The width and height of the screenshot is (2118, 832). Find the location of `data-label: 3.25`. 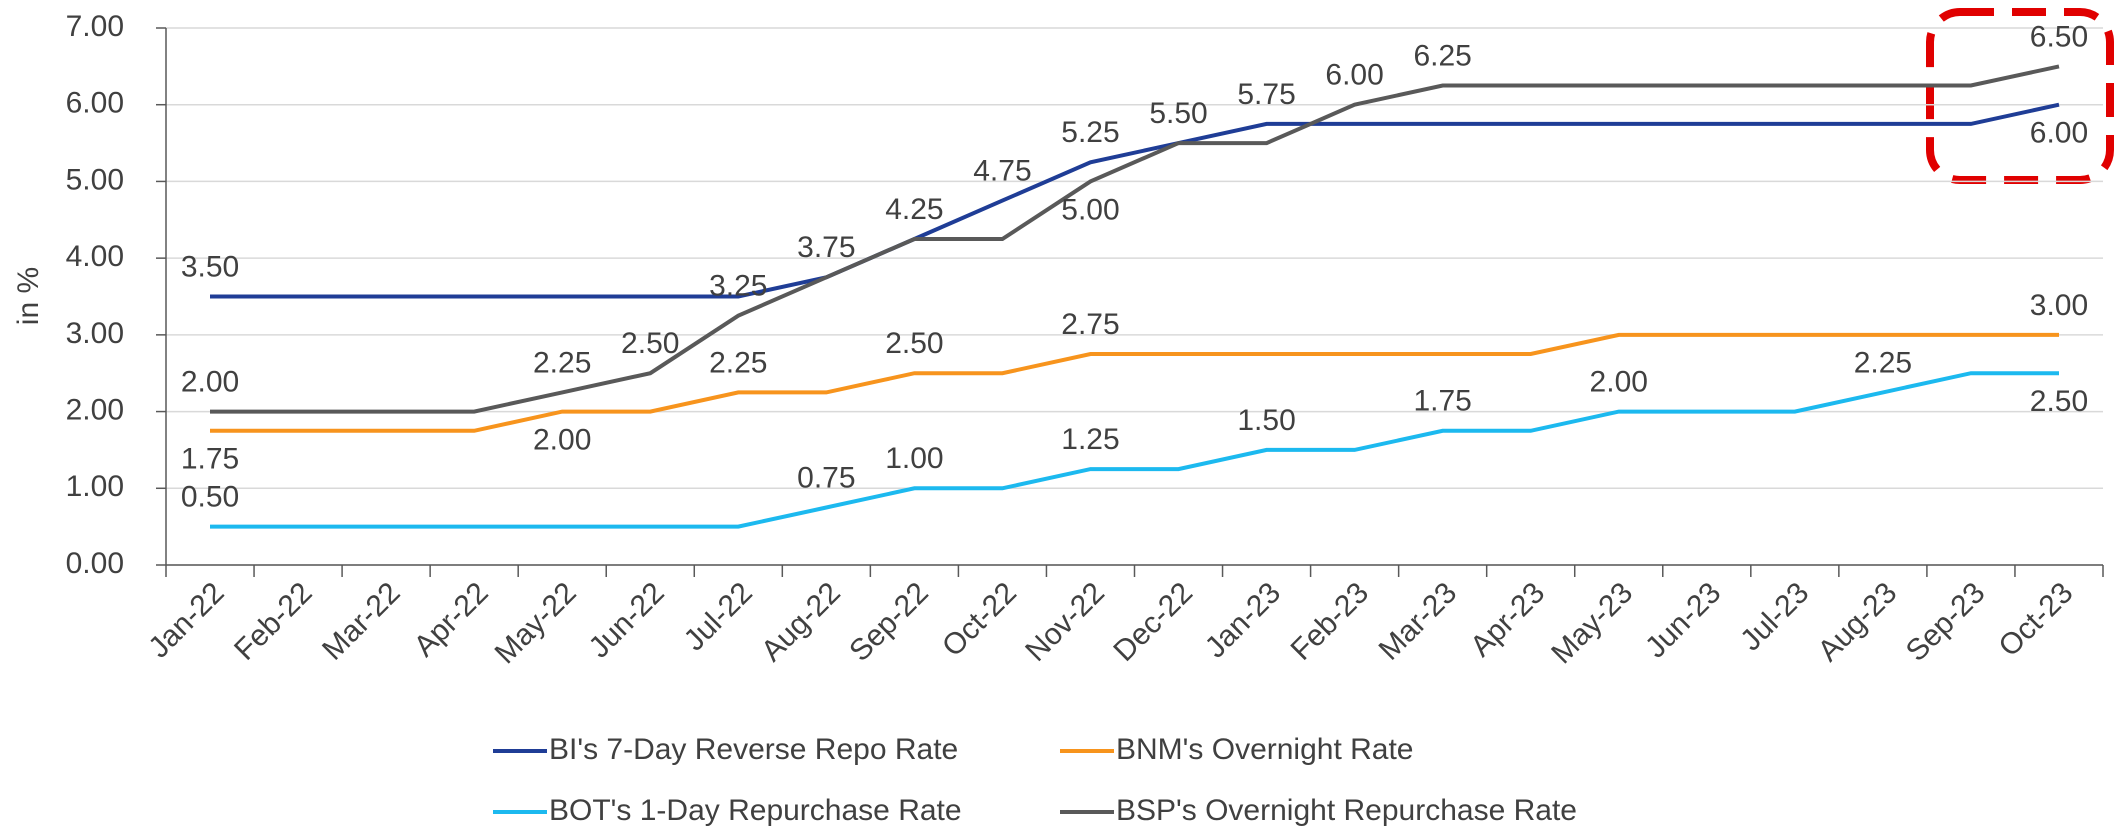

data-label: 3.25 is located at coordinates (738, 286).